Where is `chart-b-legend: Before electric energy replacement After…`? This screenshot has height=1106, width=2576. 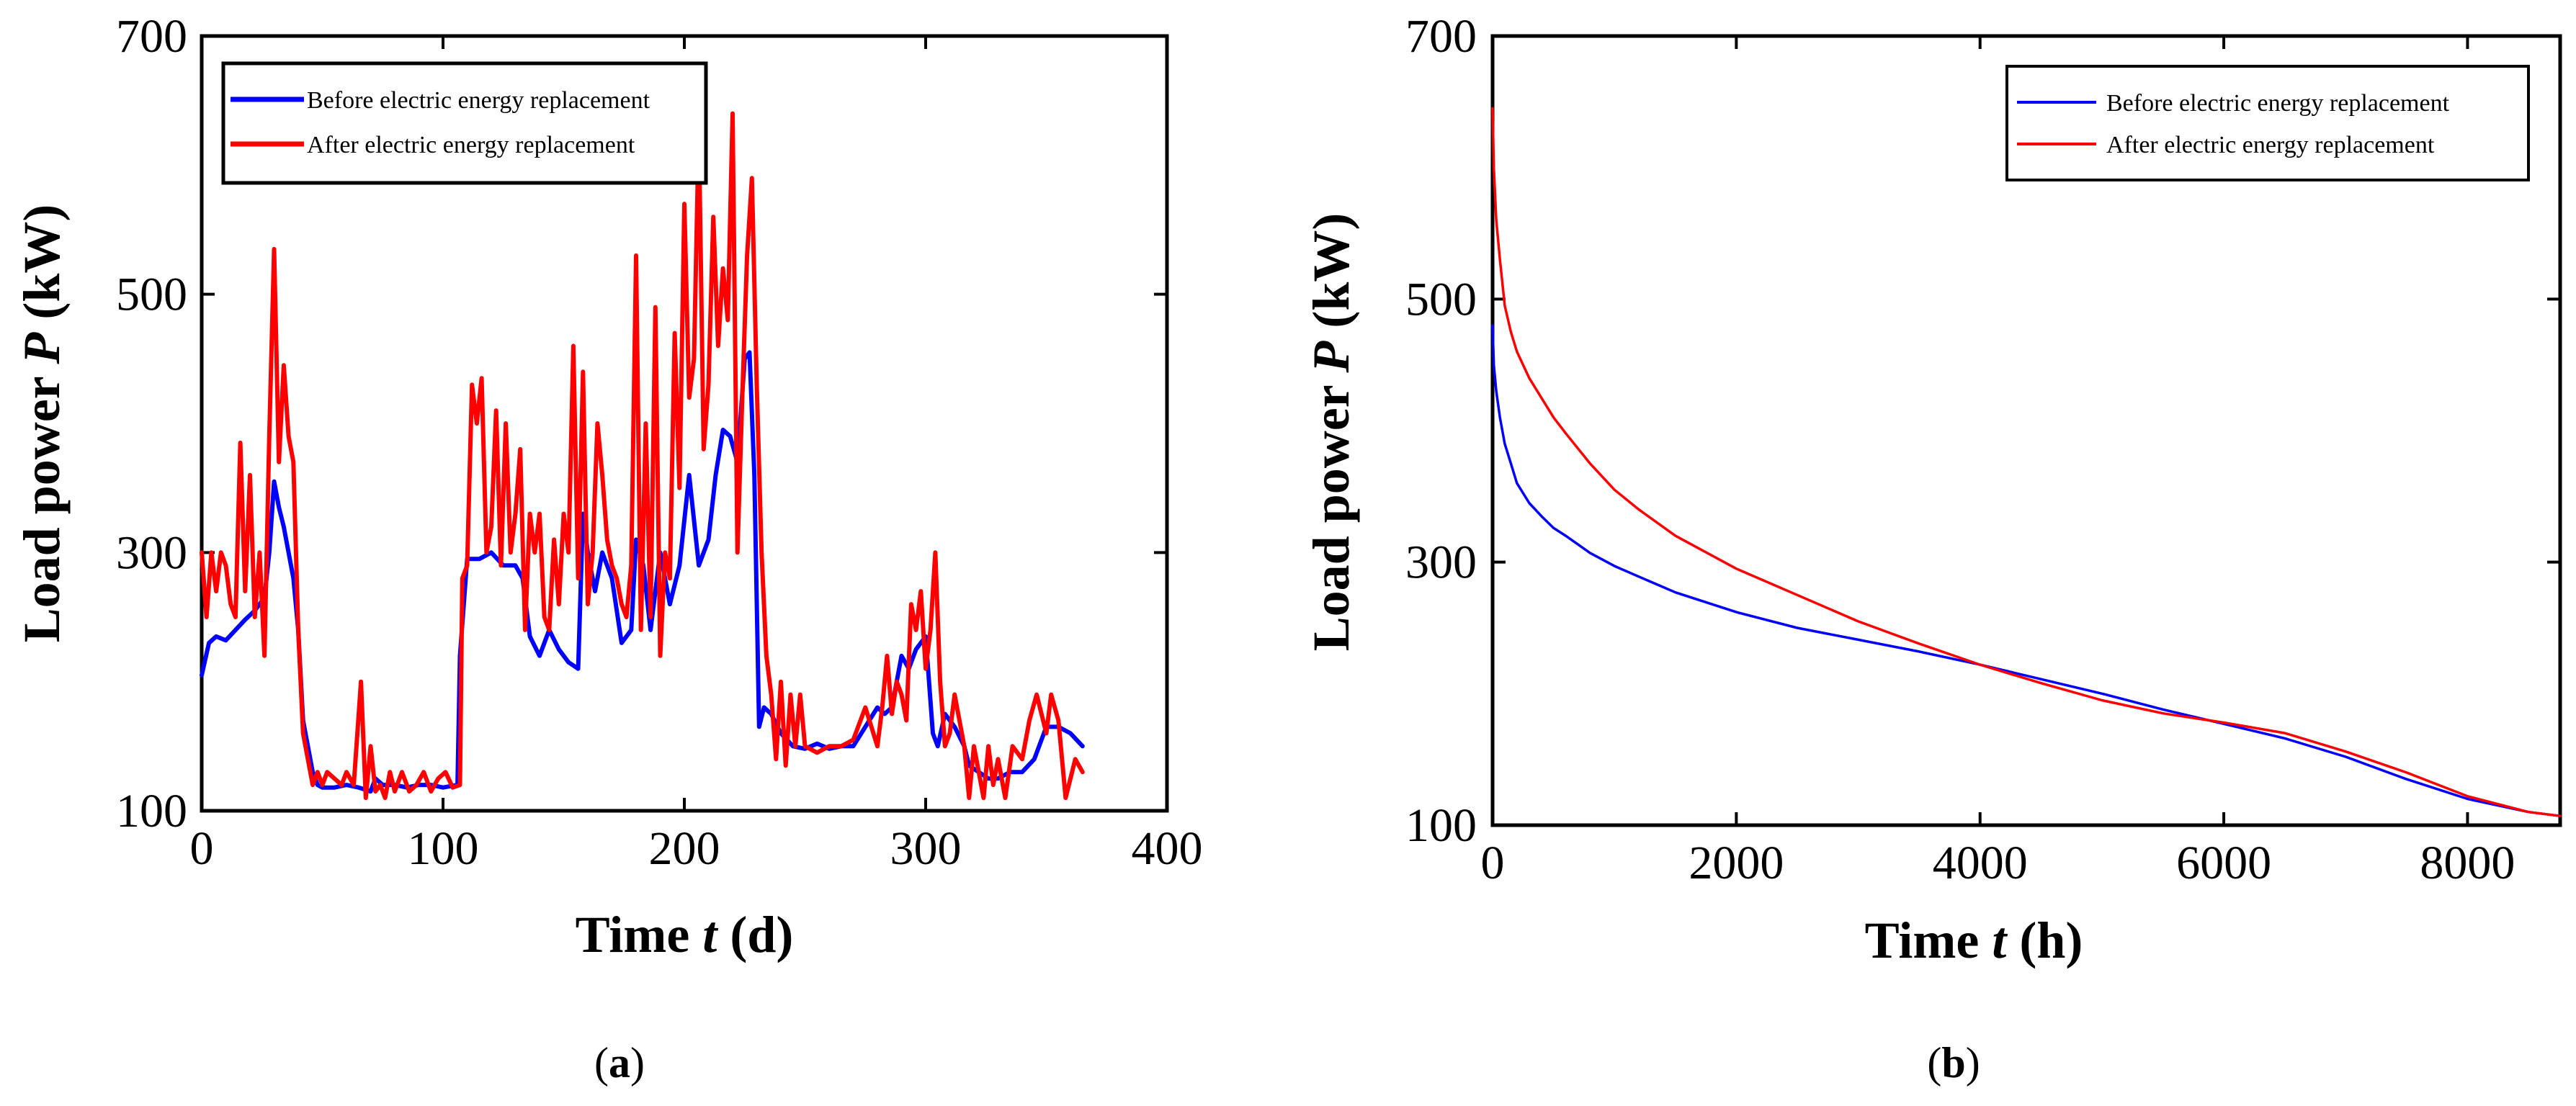 chart-b-legend: Before electric energy replacement After… is located at coordinates (2267, 123).